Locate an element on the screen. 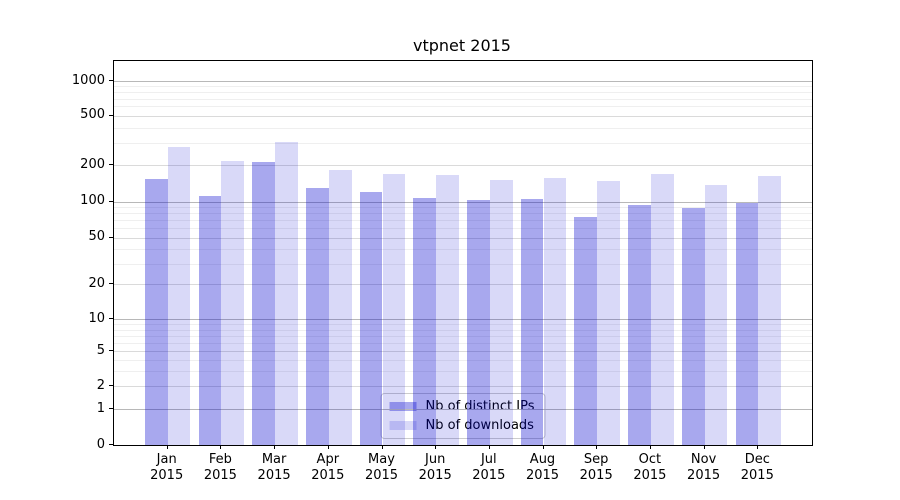  y-tick-label-50: 50 is located at coordinates (96, 237).